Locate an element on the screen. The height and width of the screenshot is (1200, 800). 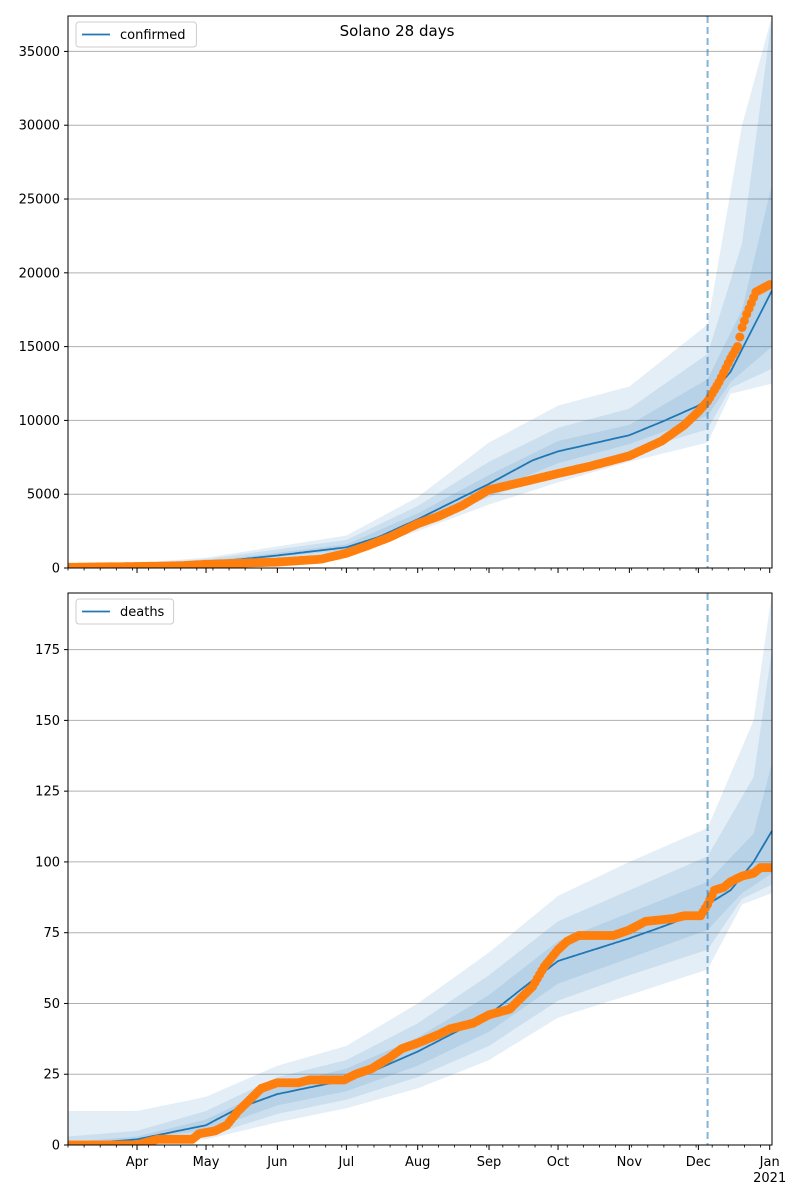
legend-label: deaths is located at coordinates (142, 612).